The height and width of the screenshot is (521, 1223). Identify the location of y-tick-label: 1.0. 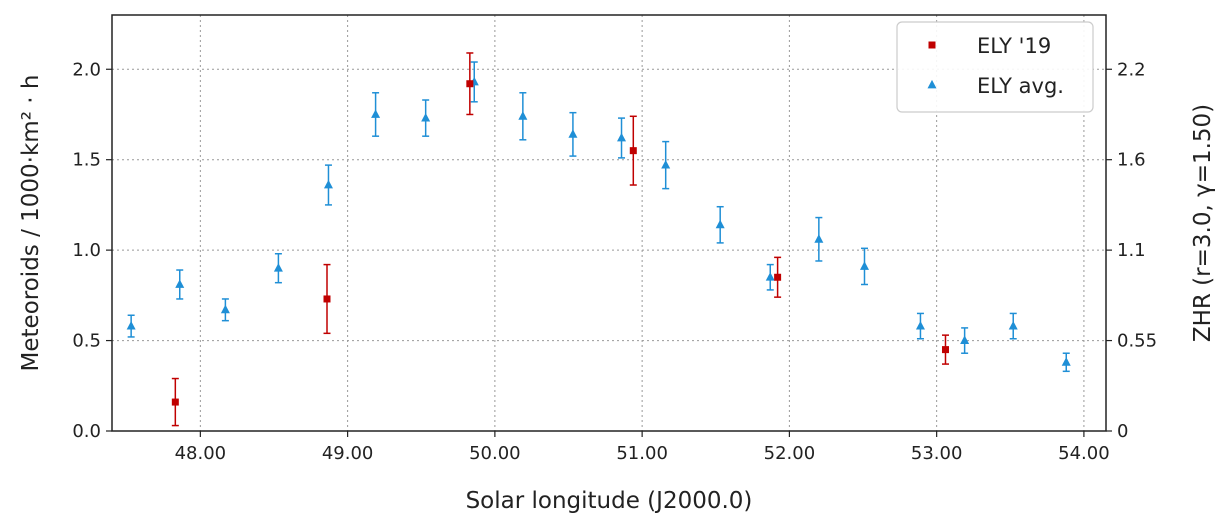
(86, 250).